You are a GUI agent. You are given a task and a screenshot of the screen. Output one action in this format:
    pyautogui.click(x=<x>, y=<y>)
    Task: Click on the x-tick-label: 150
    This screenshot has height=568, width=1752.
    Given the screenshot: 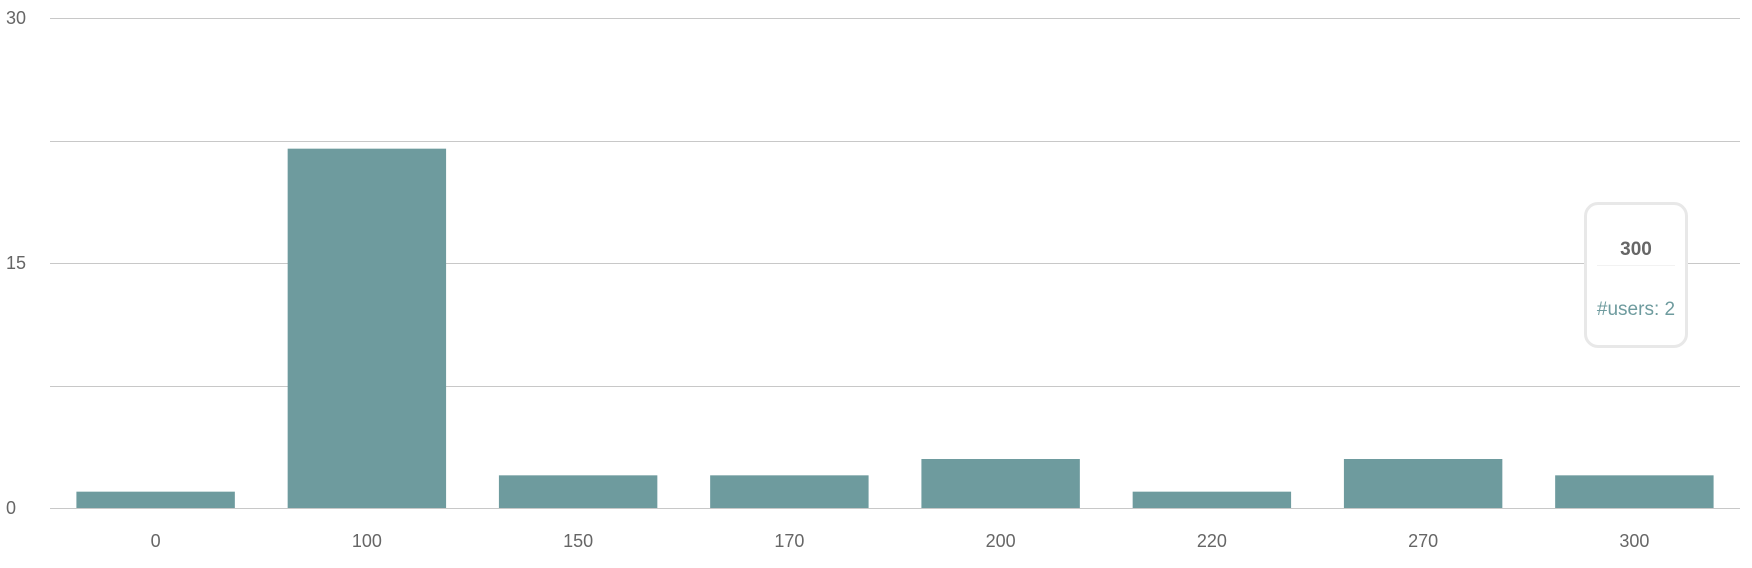 What is the action you would take?
    pyautogui.click(x=578, y=541)
    